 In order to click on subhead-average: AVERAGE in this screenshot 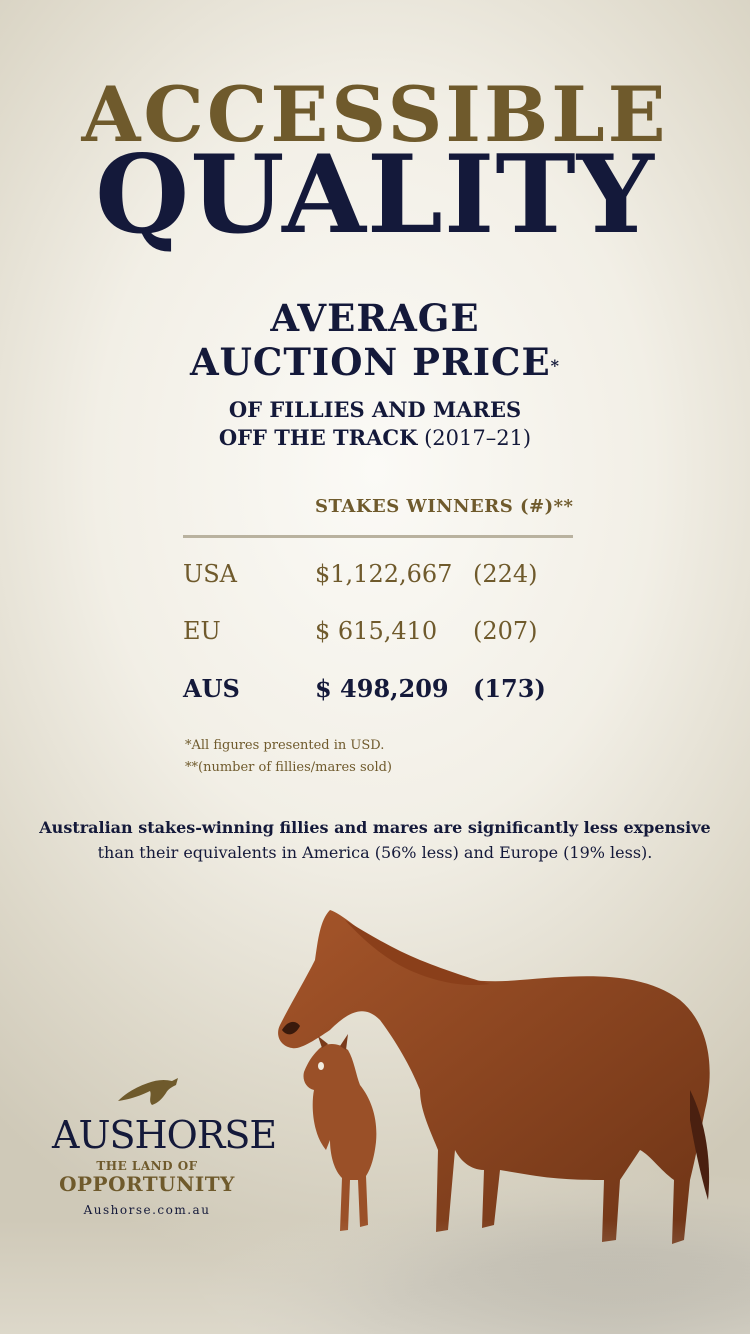, I will do `click(375, 318)`.